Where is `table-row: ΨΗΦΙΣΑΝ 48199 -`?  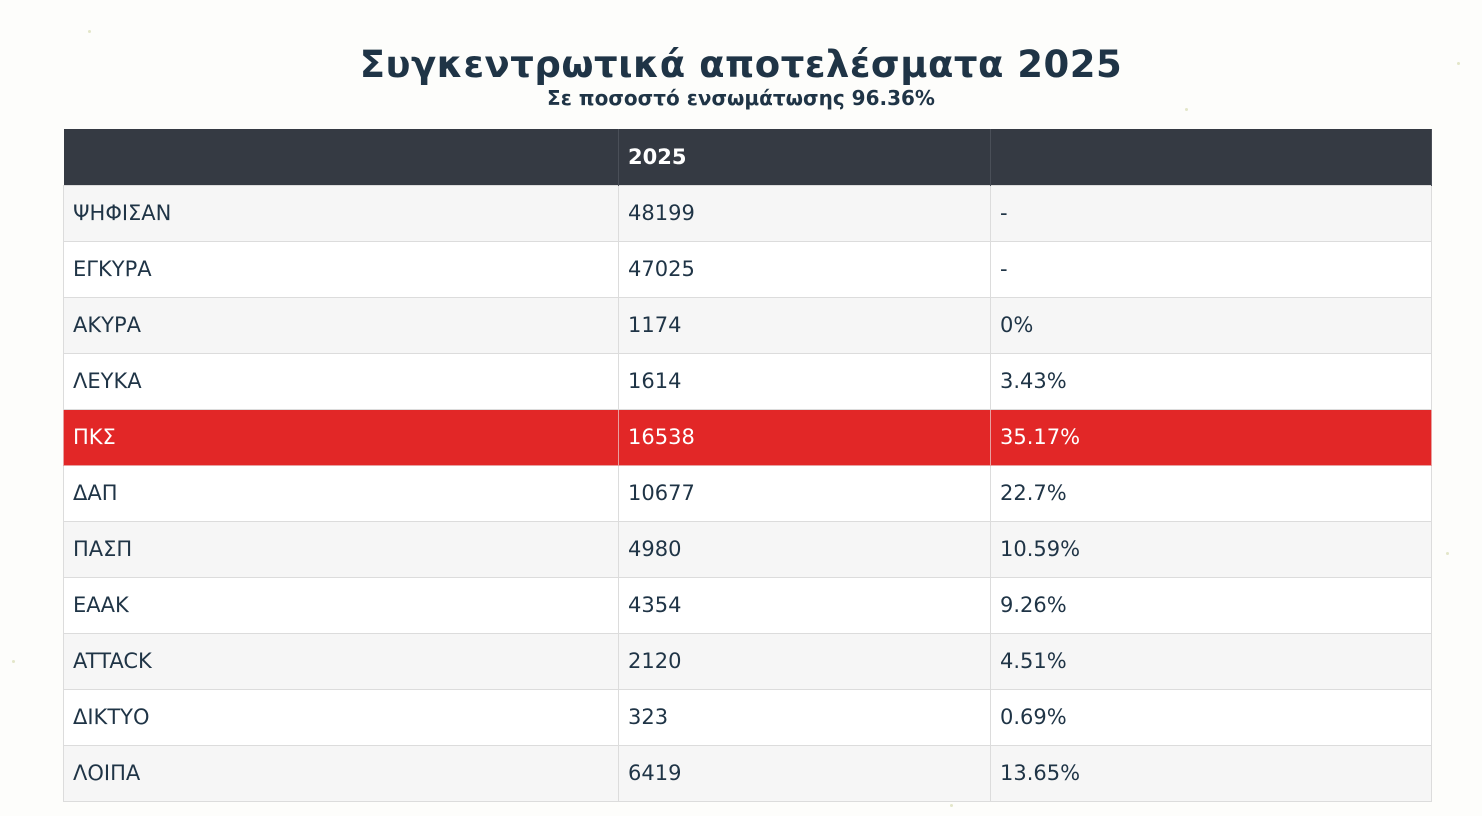 table-row: ΨΗΦΙΣΑΝ 48199 - is located at coordinates (747, 213).